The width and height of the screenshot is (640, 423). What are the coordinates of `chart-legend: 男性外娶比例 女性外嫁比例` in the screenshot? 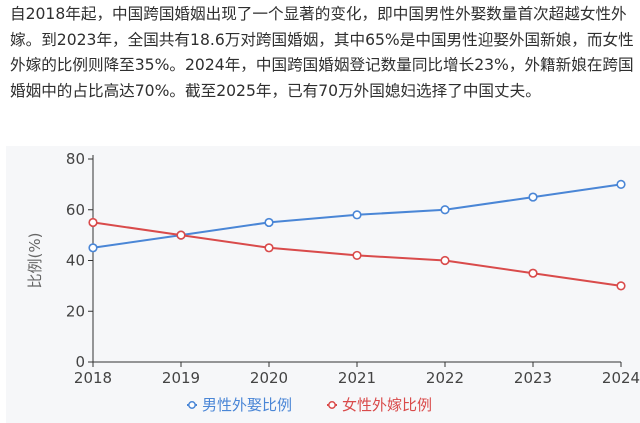 It's located at (309, 405).